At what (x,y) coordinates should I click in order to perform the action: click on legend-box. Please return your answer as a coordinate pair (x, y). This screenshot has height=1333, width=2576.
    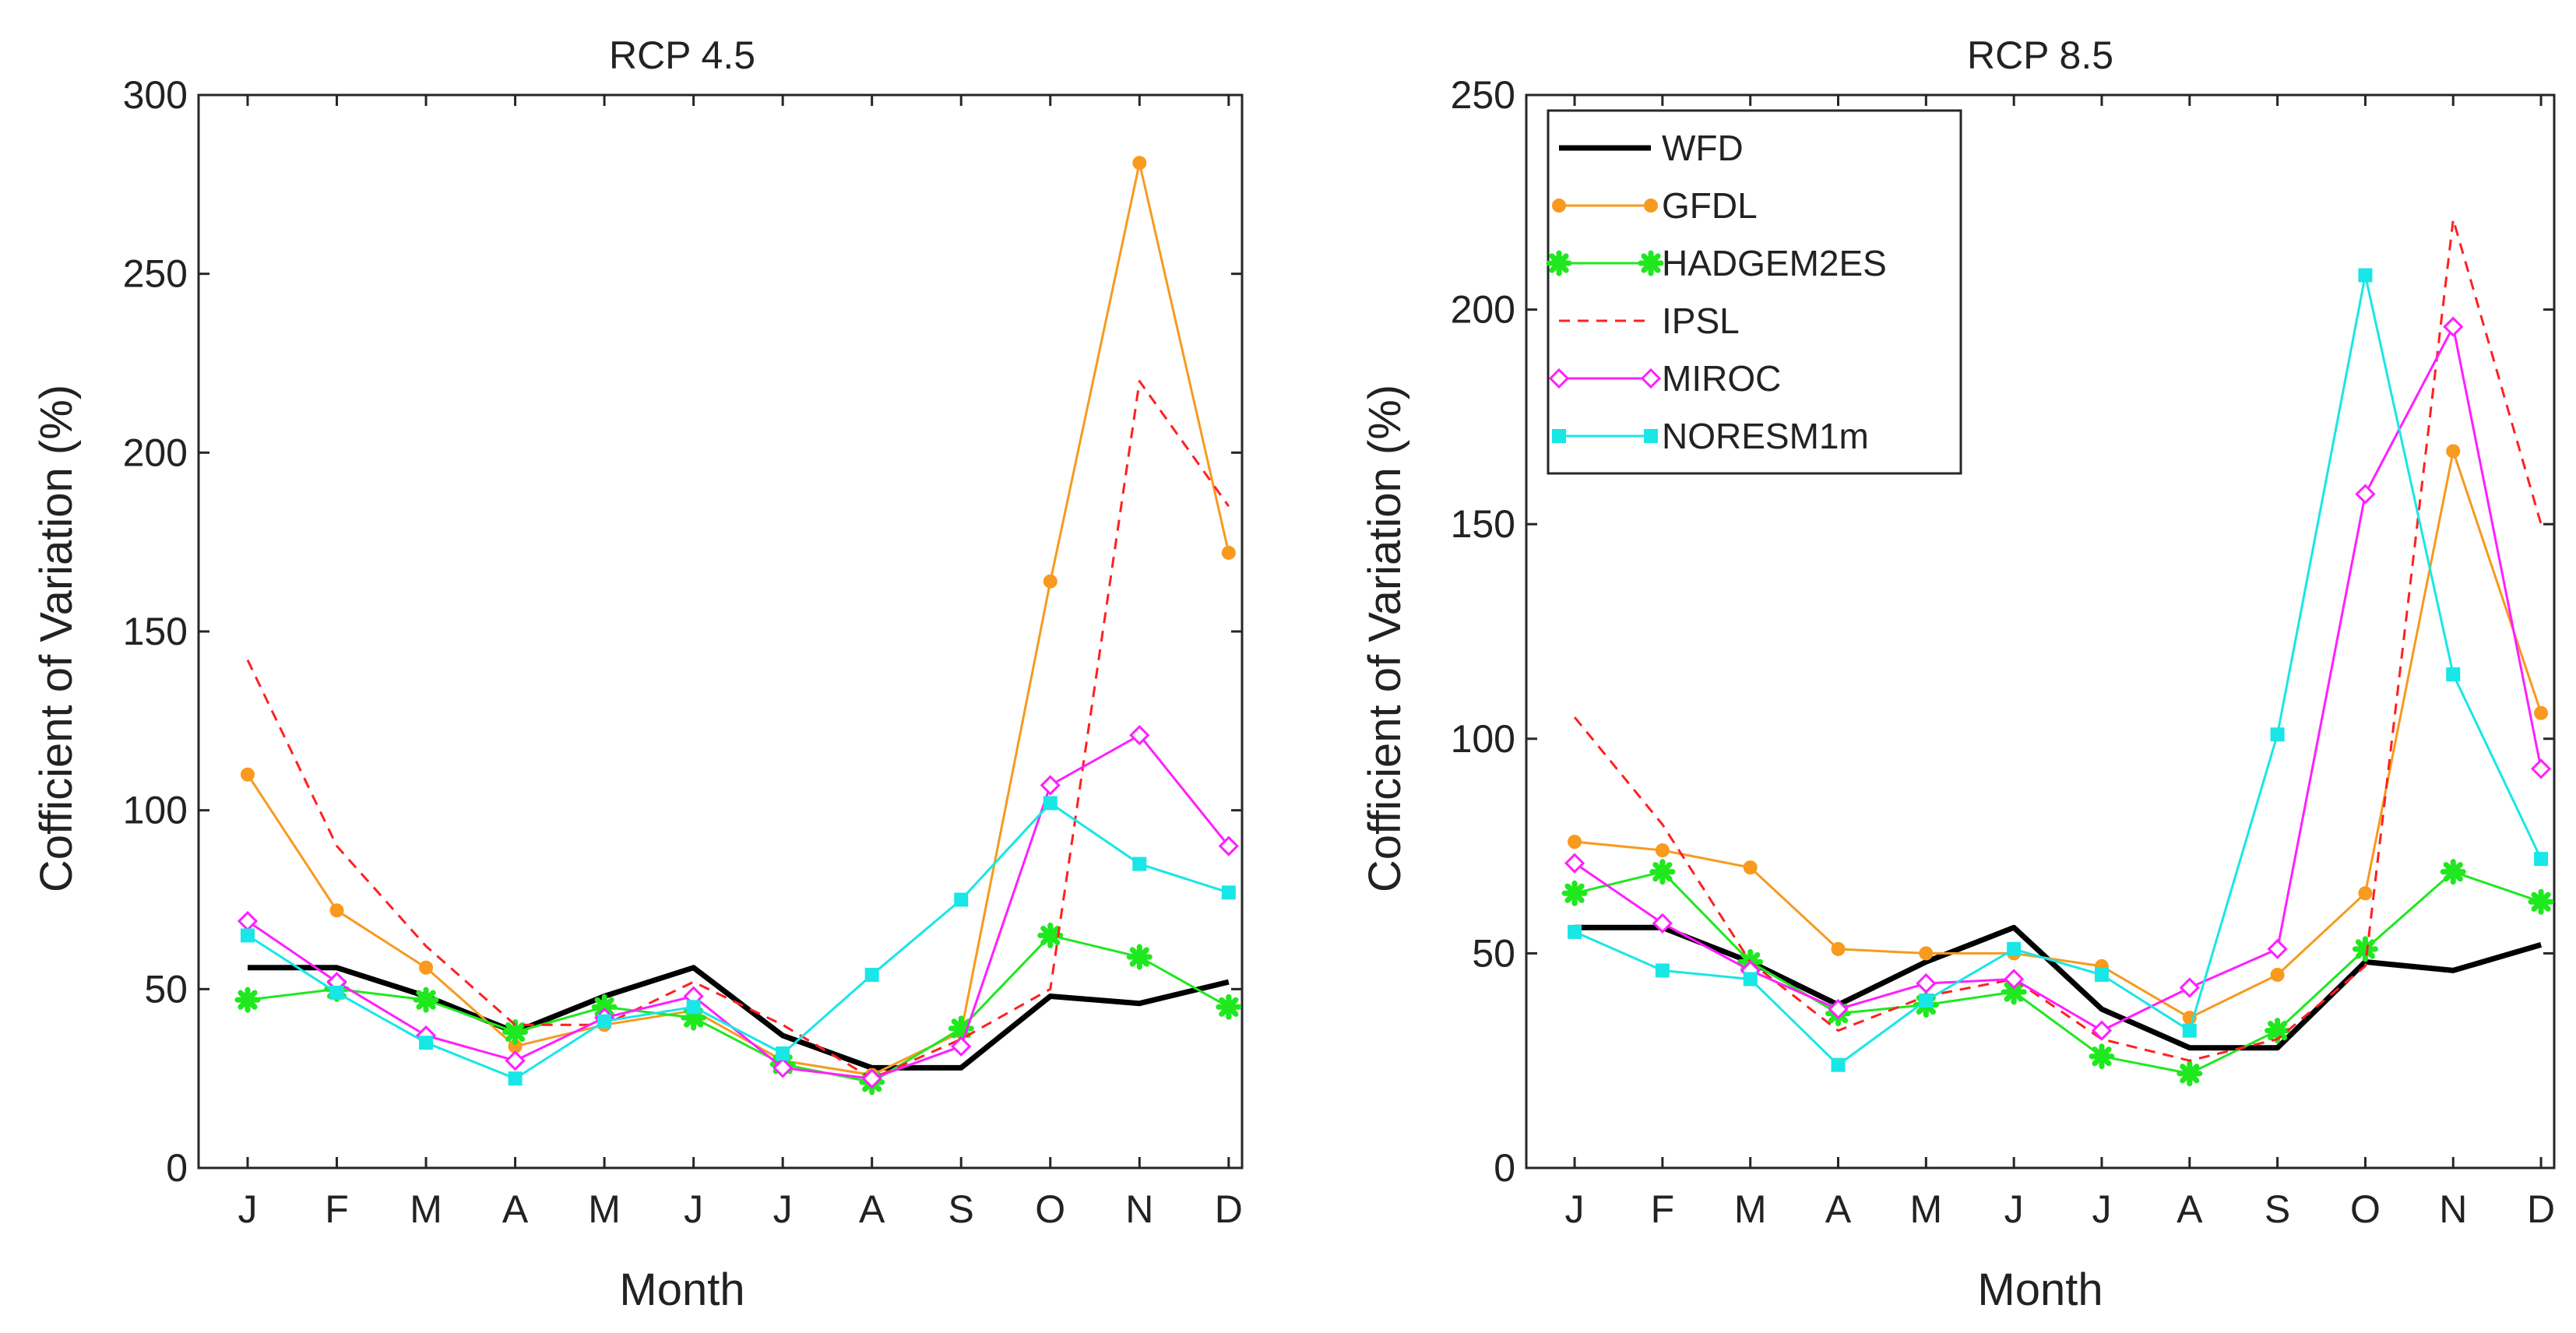
    Looking at the image, I should click on (1754, 292).